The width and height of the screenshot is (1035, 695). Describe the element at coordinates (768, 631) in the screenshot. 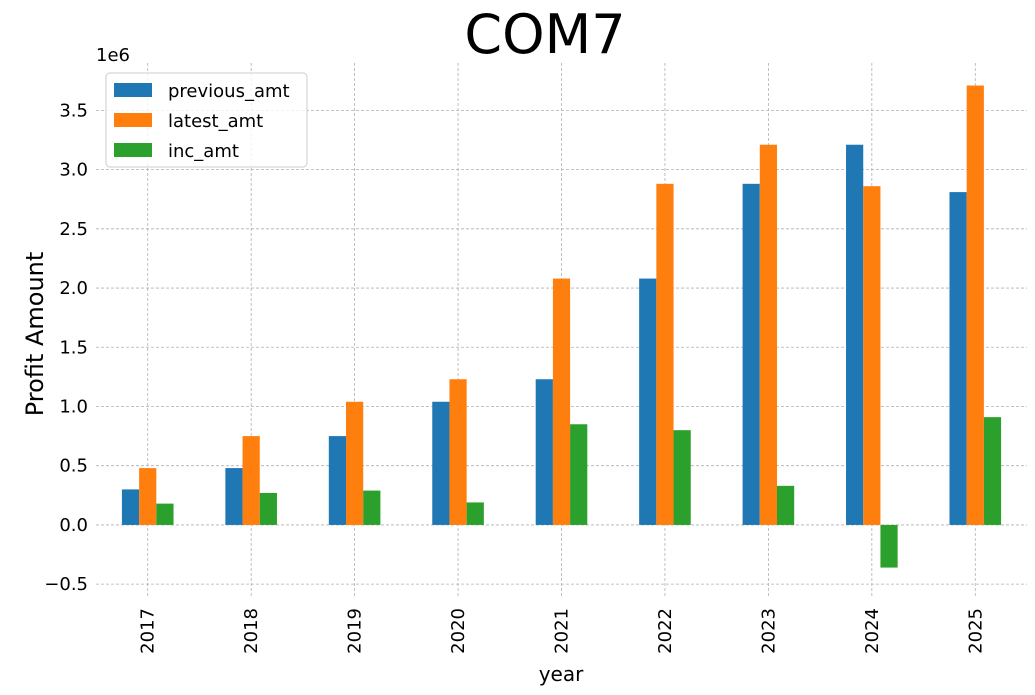

I see `x-tick-label: 2023` at that location.